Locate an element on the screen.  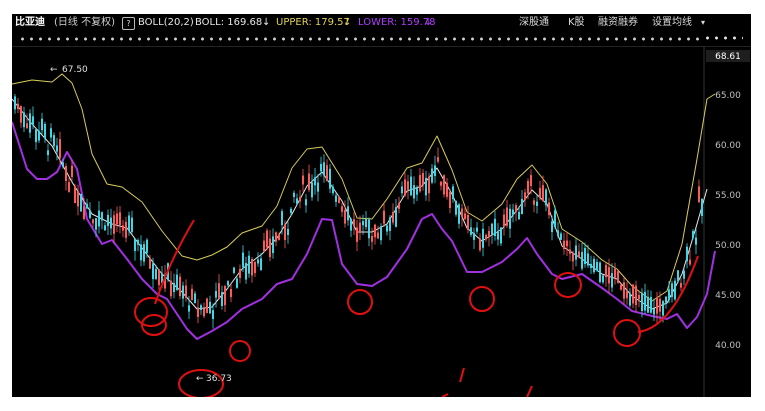
red-circle-marker is located at coordinates (154, 325).